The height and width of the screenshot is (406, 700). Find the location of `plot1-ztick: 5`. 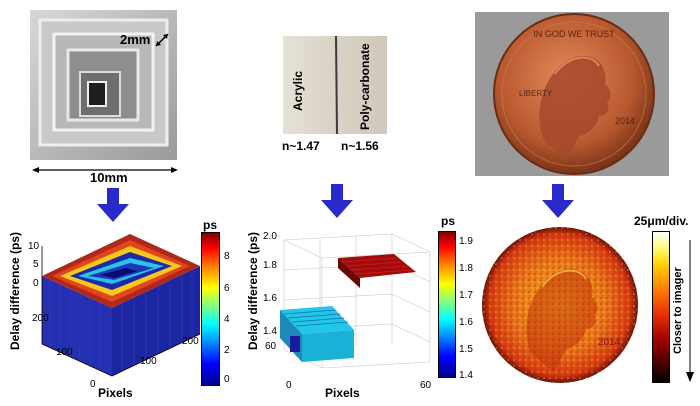

plot1-ztick: 5 is located at coordinates (36, 264).